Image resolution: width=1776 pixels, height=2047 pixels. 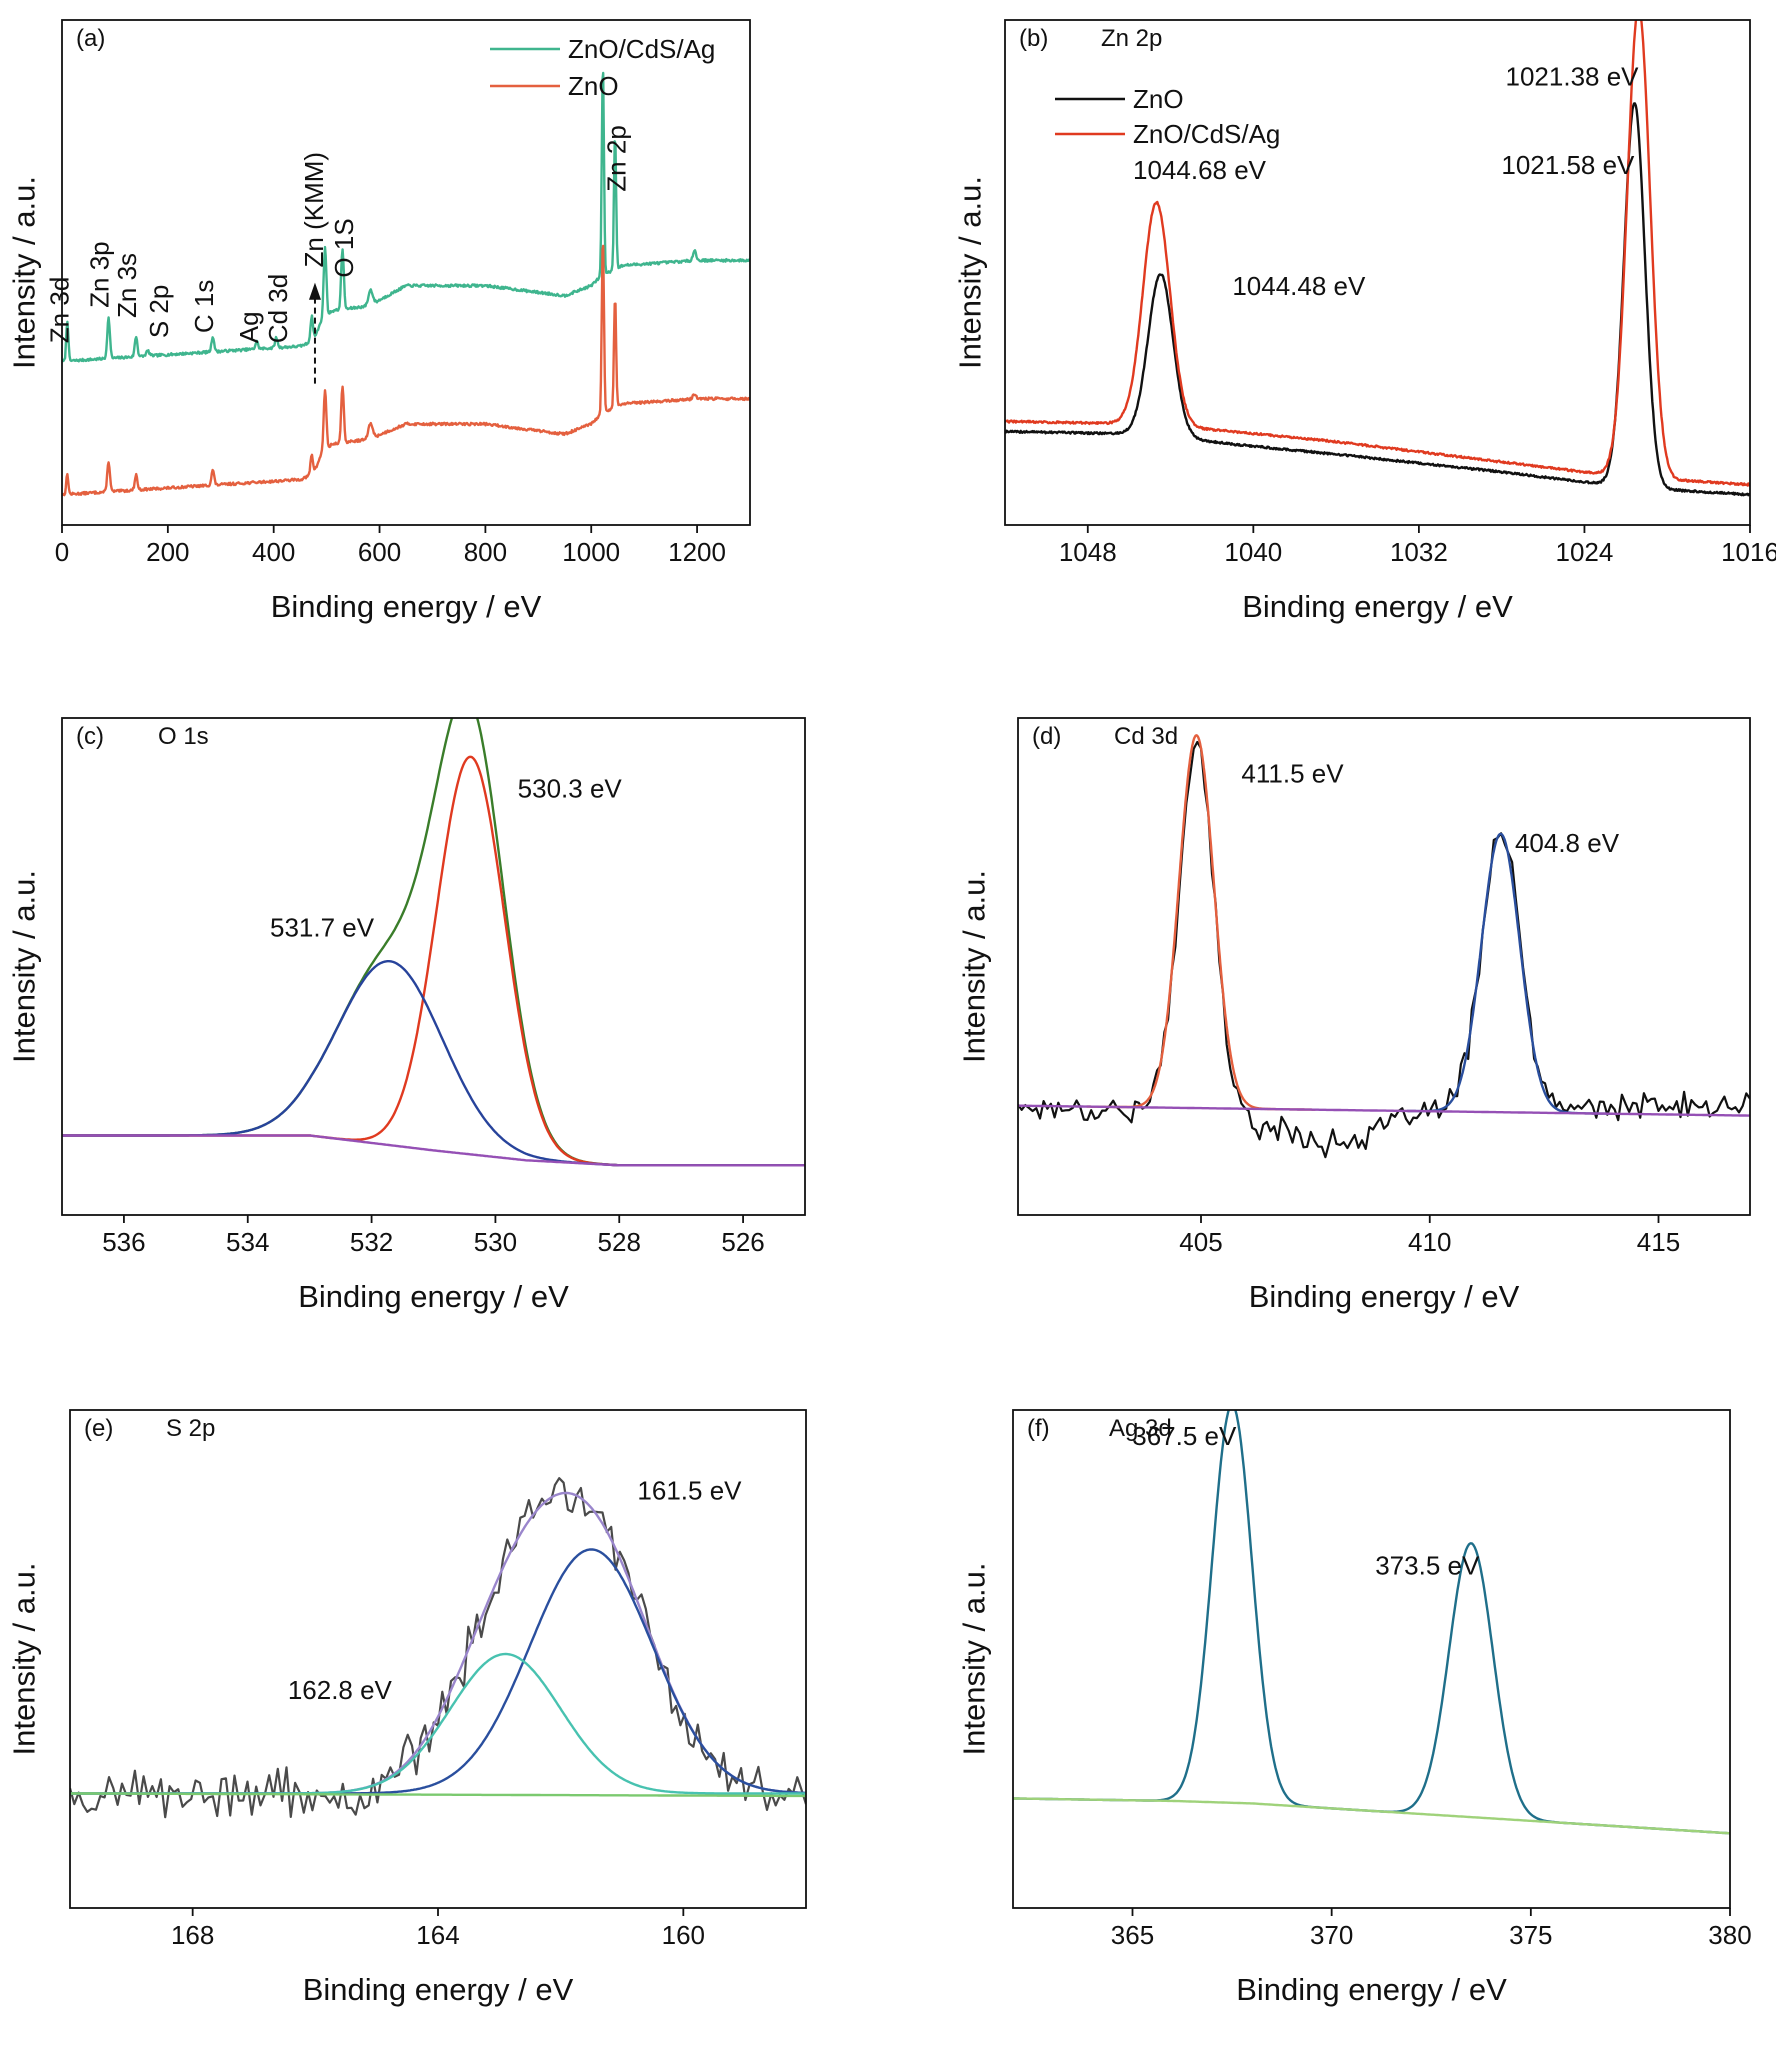 What do you see at coordinates (322, 928) in the screenshot?
I see `annotation-c: 531.7 eV` at bounding box center [322, 928].